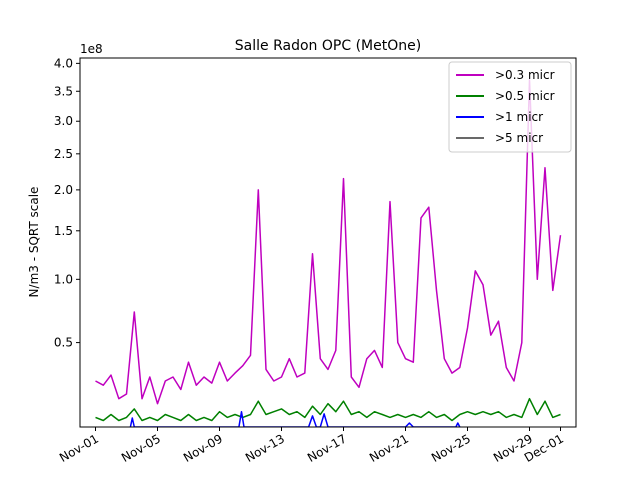 Image resolution: width=640 pixels, height=480 pixels. Describe the element at coordinates (519, 138) in the screenshot. I see `legend-label-3: >5 micr` at that location.